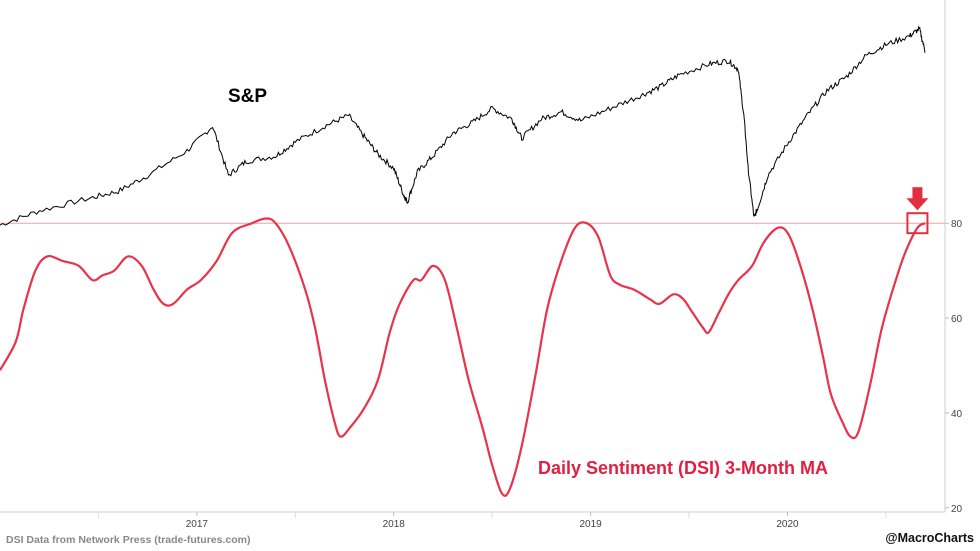 The width and height of the screenshot is (980, 551). I want to click on author-handle: @MacroCharts, so click(929, 538).